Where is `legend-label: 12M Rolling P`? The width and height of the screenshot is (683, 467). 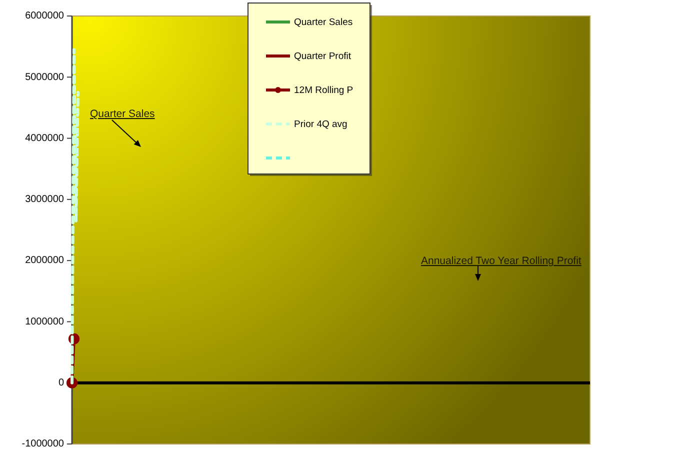
legend-label: 12M Rolling P is located at coordinates (324, 90).